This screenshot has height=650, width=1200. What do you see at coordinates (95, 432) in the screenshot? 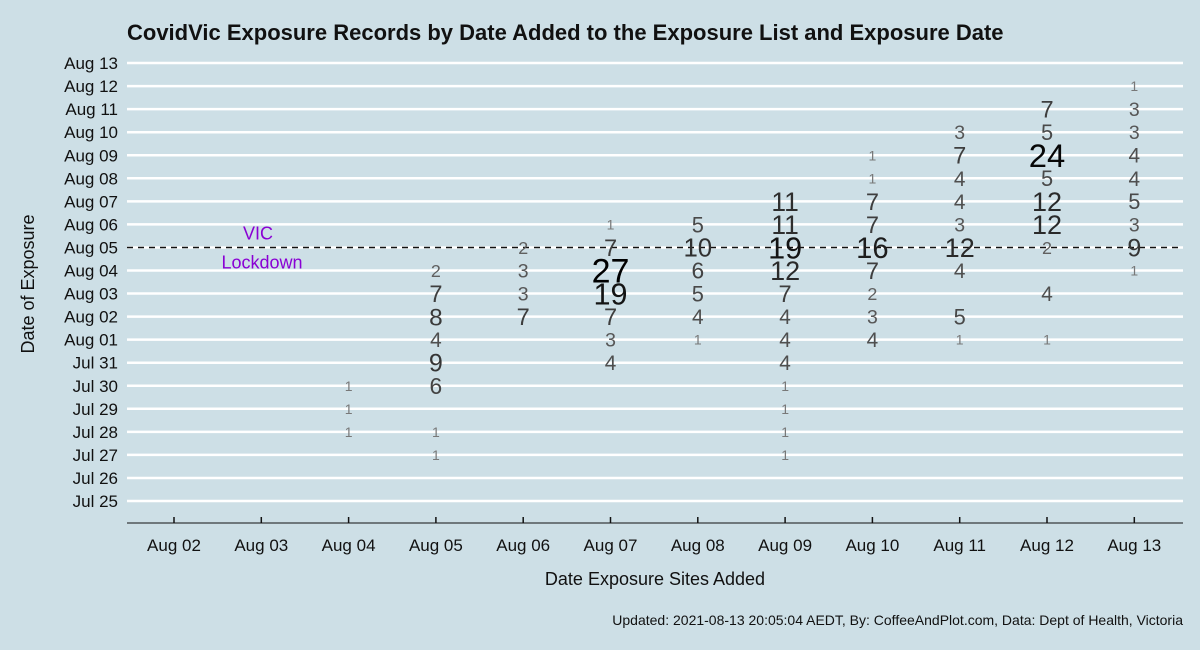
I see `y-tick-label: Jul 28` at bounding box center [95, 432].